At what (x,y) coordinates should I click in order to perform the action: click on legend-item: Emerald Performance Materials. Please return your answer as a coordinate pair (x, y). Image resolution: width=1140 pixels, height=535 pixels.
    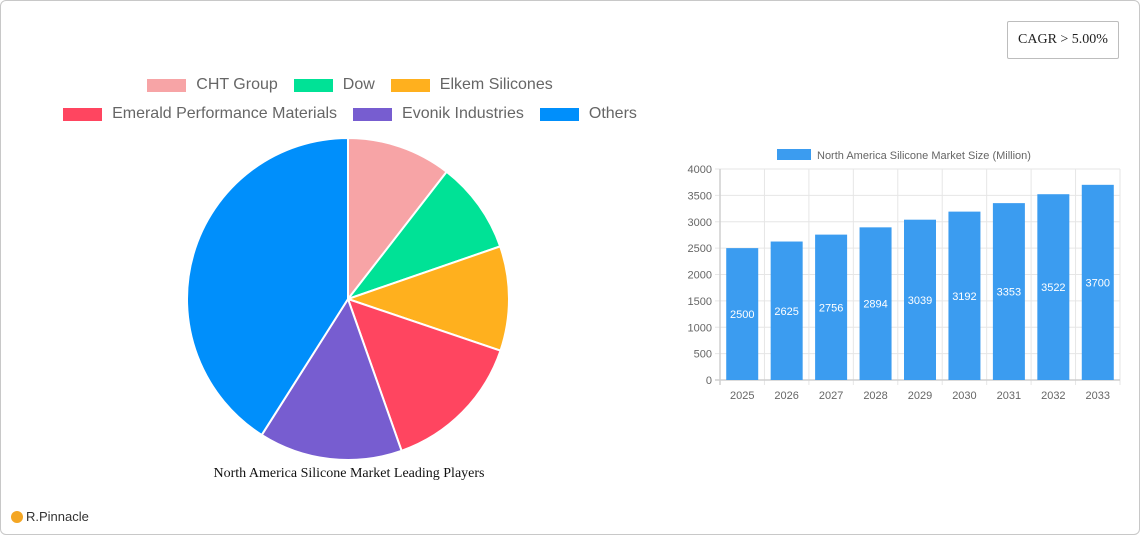
    Looking at the image, I should click on (200, 114).